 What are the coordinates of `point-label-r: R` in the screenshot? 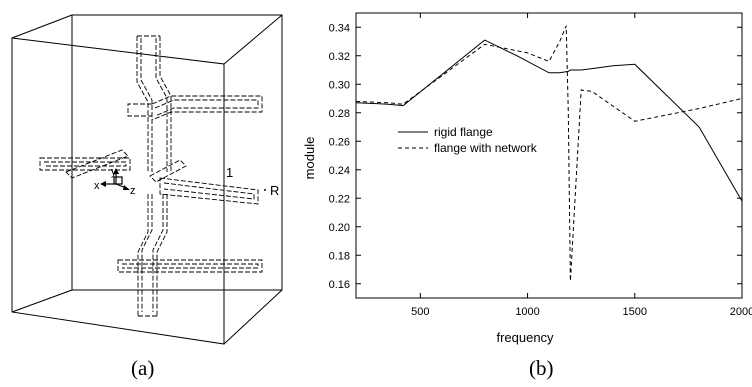 It's located at (274, 190).